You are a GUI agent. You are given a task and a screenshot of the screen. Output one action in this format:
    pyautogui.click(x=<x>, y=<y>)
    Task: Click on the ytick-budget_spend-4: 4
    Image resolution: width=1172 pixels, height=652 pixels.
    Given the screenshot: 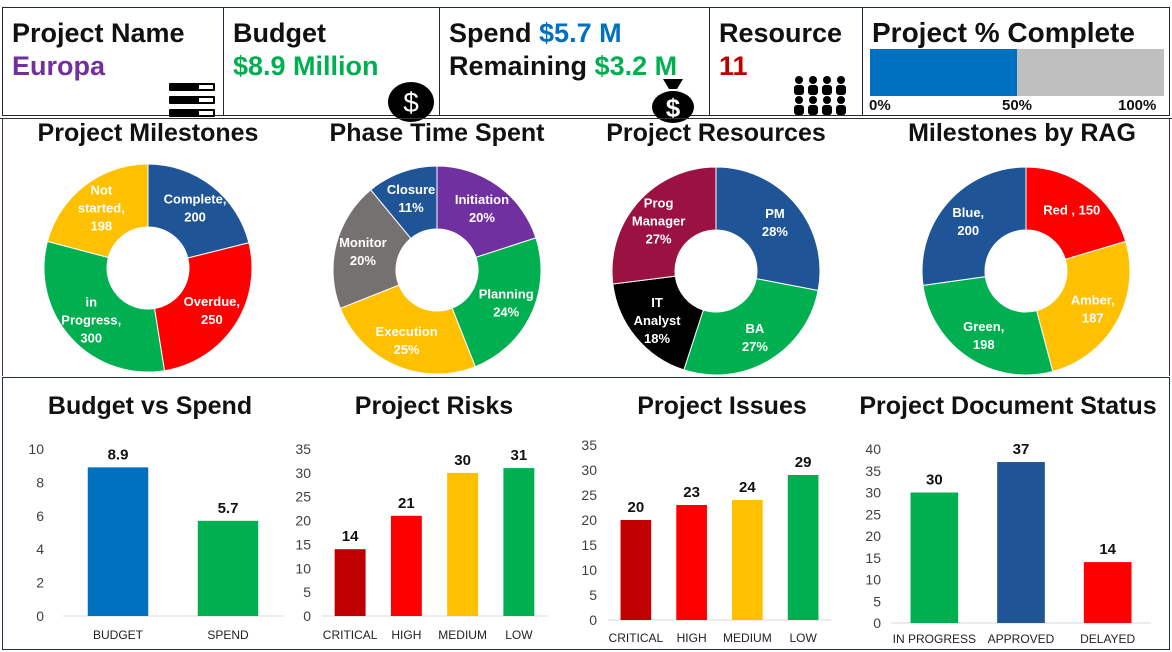 What is the action you would take?
    pyautogui.click(x=40, y=549)
    